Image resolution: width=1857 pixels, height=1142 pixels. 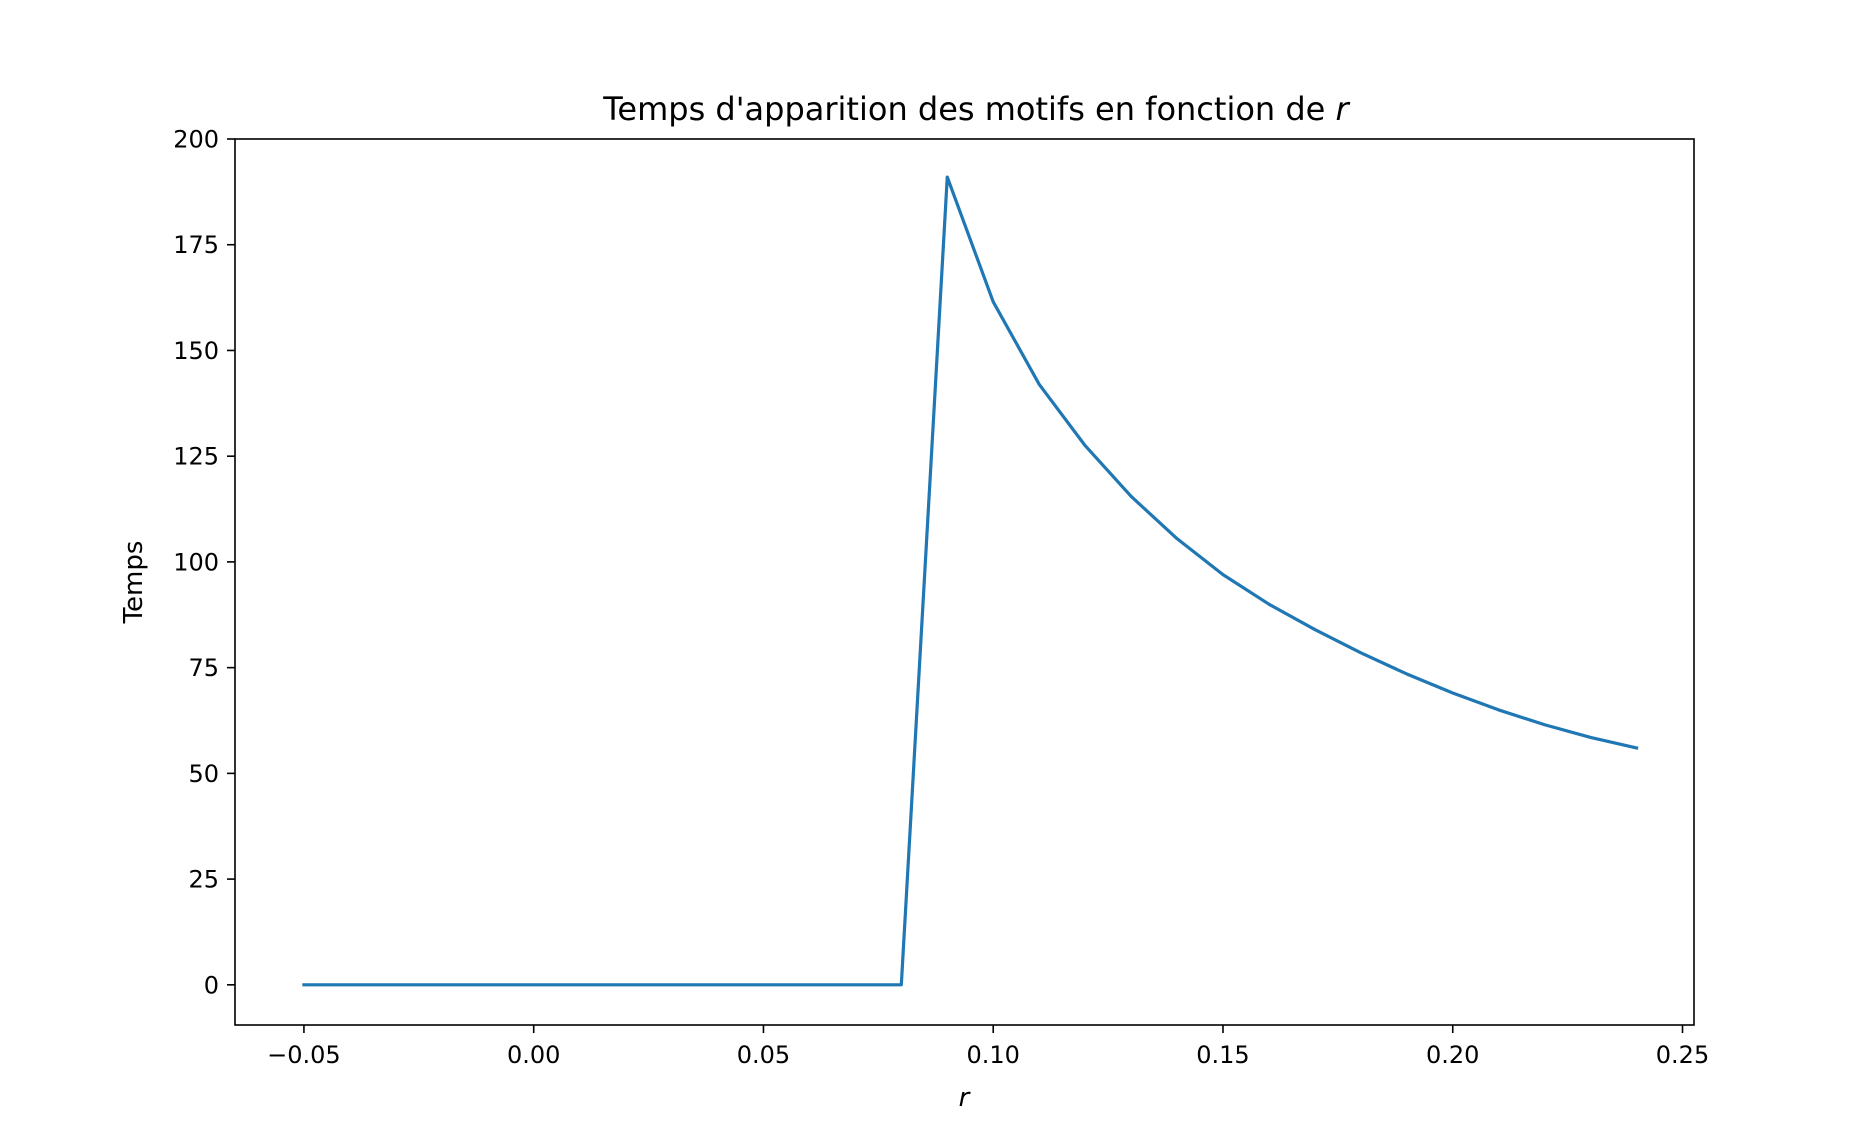 I want to click on y-axis-label: Temps, so click(x=134, y=583).